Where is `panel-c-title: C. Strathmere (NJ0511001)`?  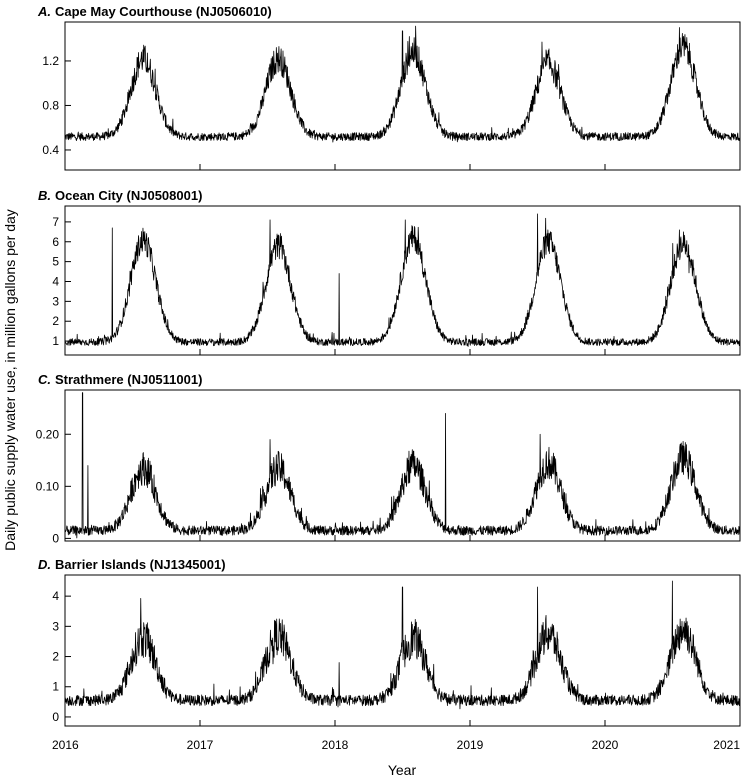
panel-c-title: C. Strathmere (NJ0511001) is located at coordinates (120, 379).